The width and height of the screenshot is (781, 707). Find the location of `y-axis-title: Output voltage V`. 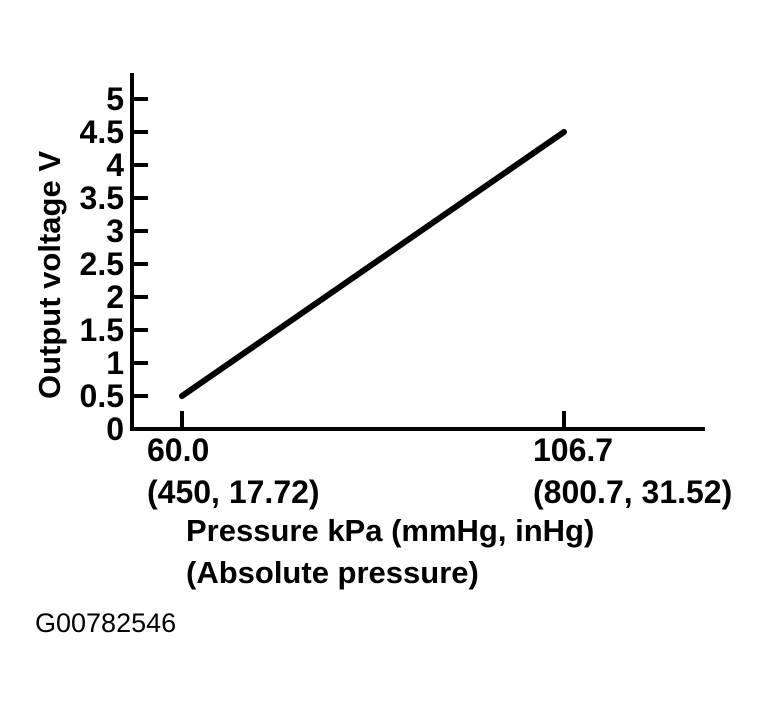

y-axis-title: Output voltage V is located at coordinates (49, 275).